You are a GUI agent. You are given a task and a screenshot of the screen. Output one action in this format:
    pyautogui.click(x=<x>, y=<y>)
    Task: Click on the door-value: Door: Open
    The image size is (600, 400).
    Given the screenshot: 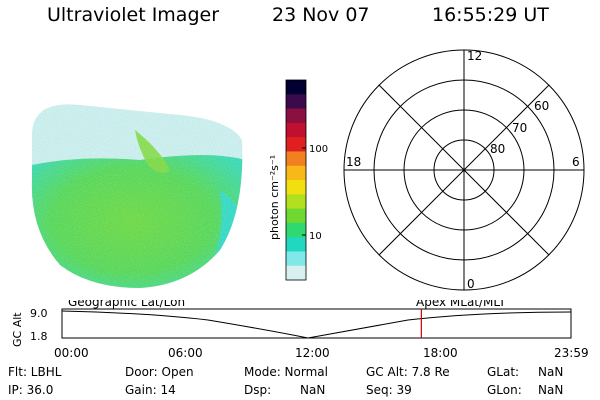 What is the action you would take?
    pyautogui.click(x=159, y=372)
    